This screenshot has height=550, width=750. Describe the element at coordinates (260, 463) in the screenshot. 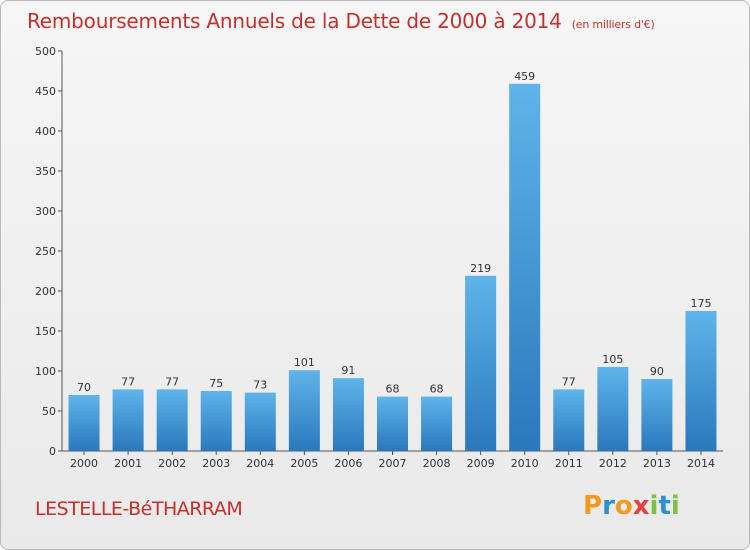

I see `x-tick-label: 2004` at that location.